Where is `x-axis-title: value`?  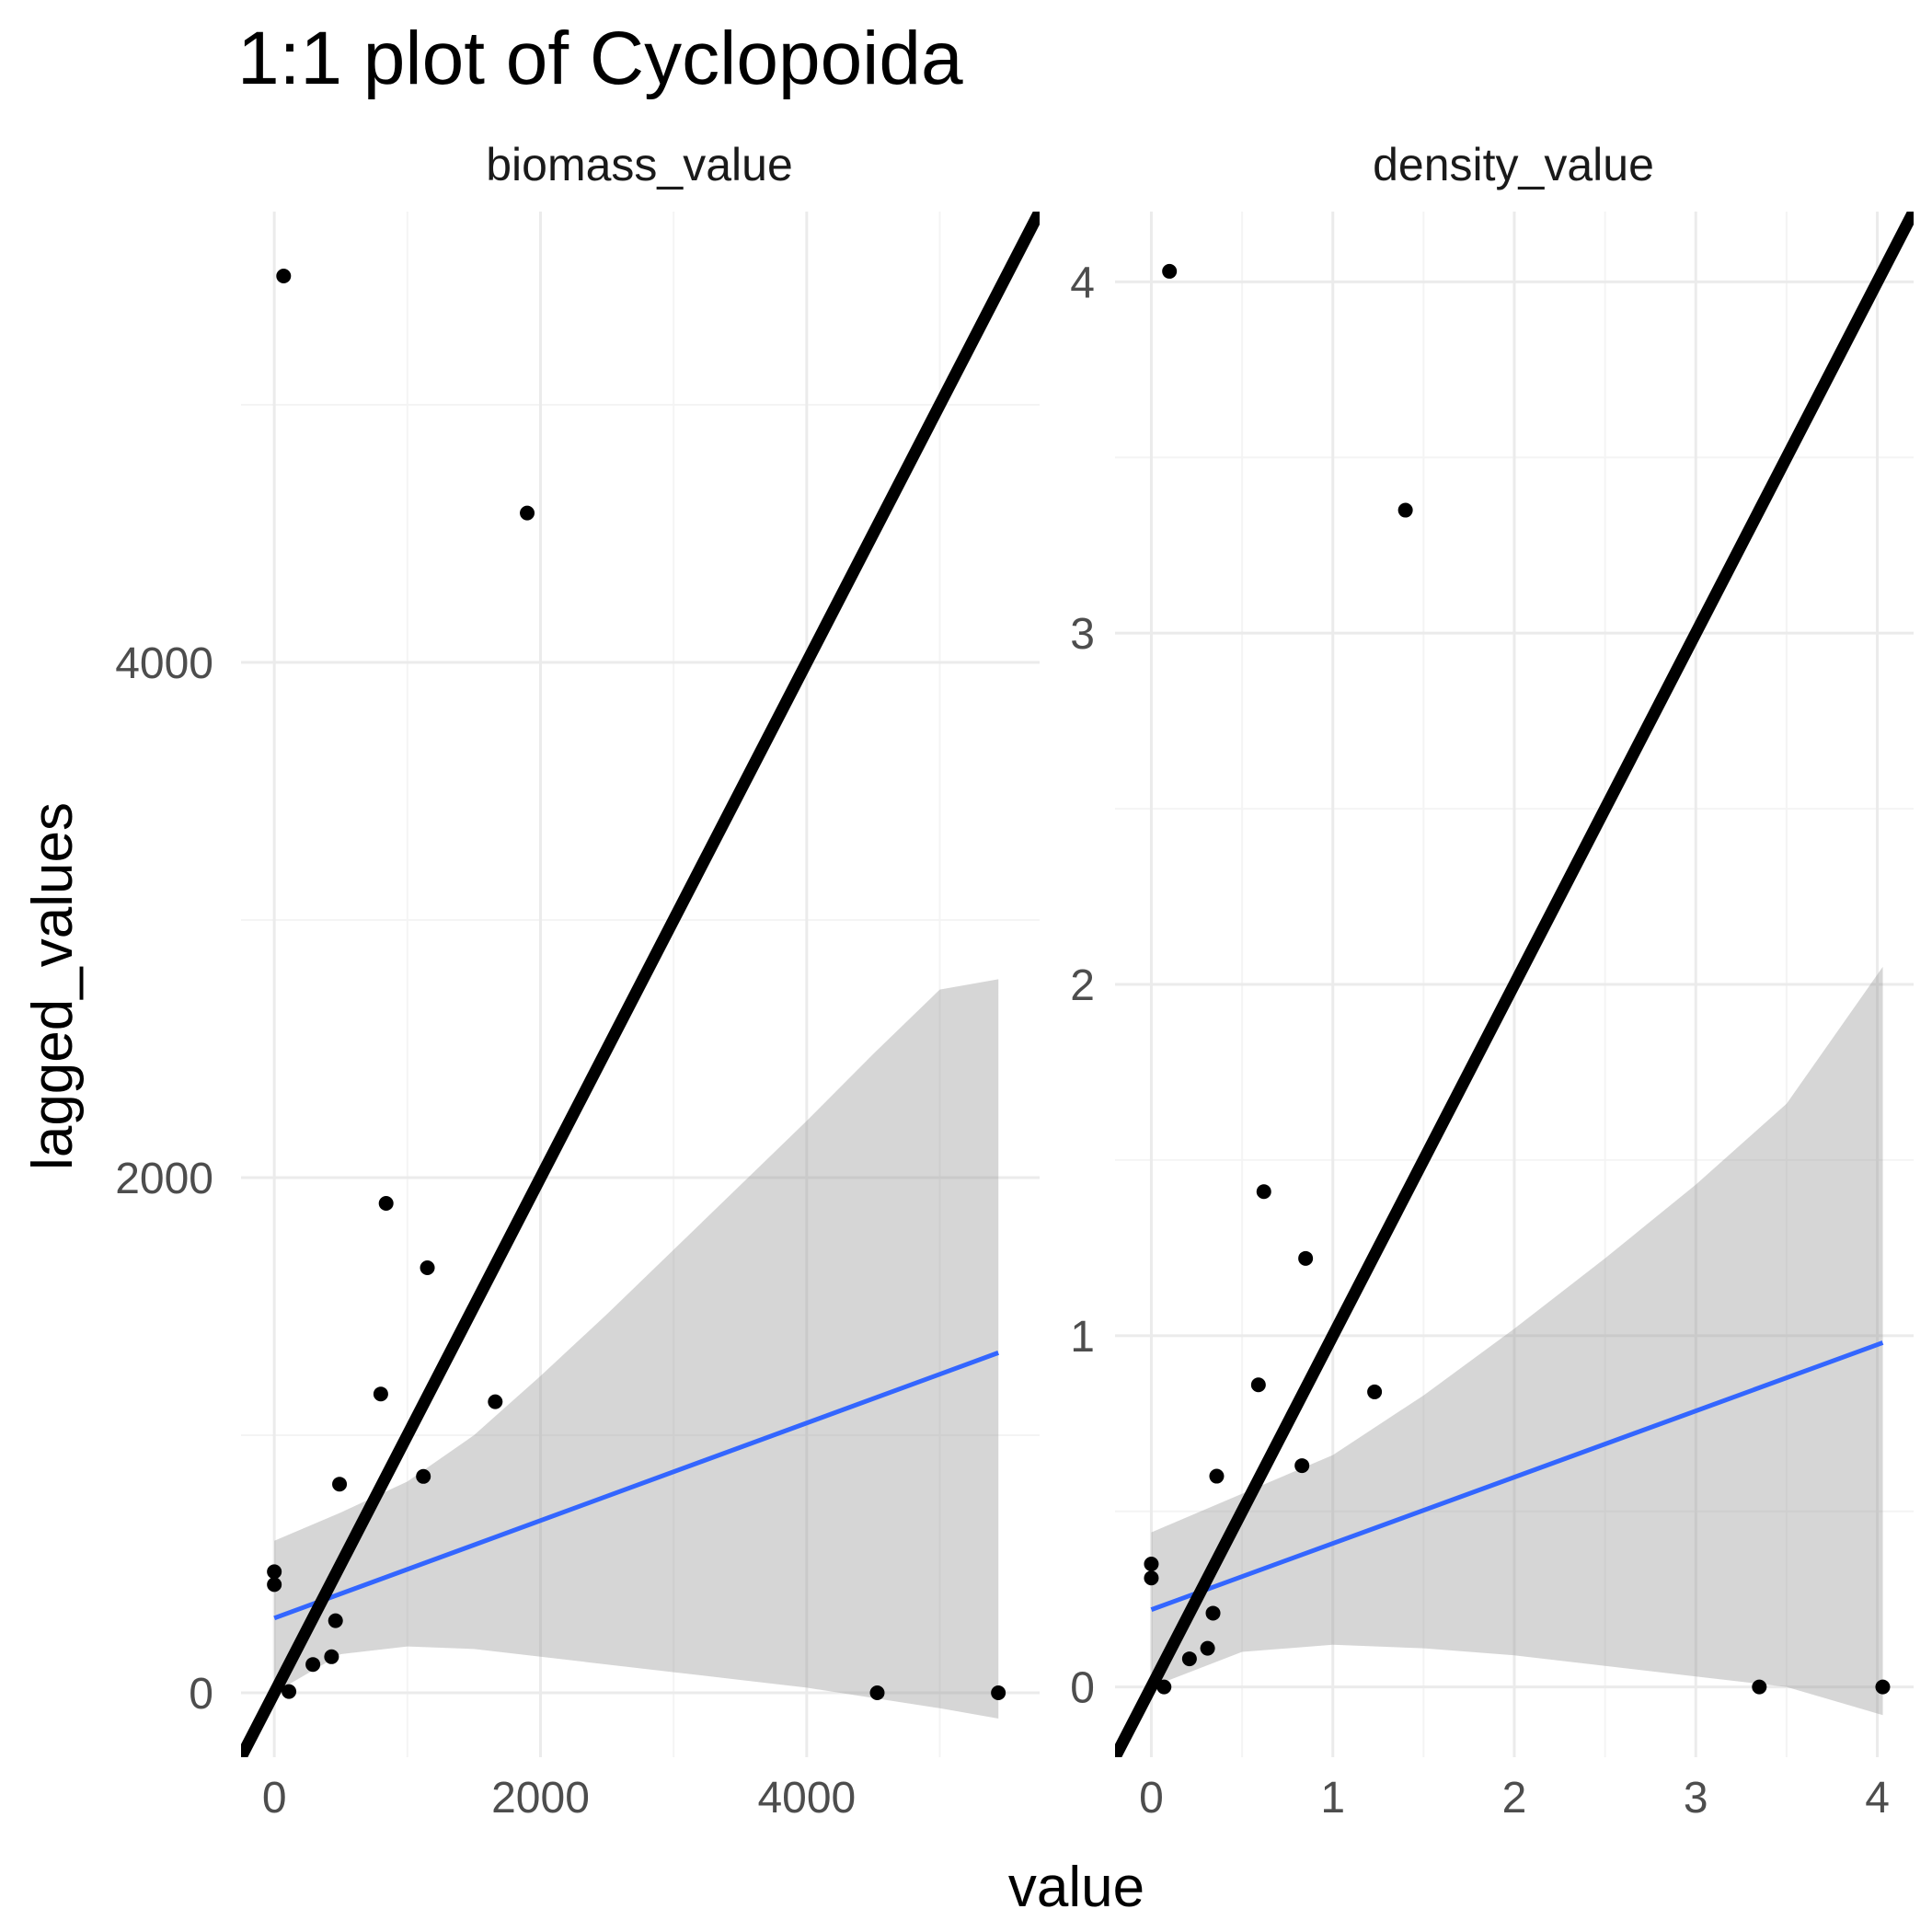 x-axis-title: value is located at coordinates (1076, 1887).